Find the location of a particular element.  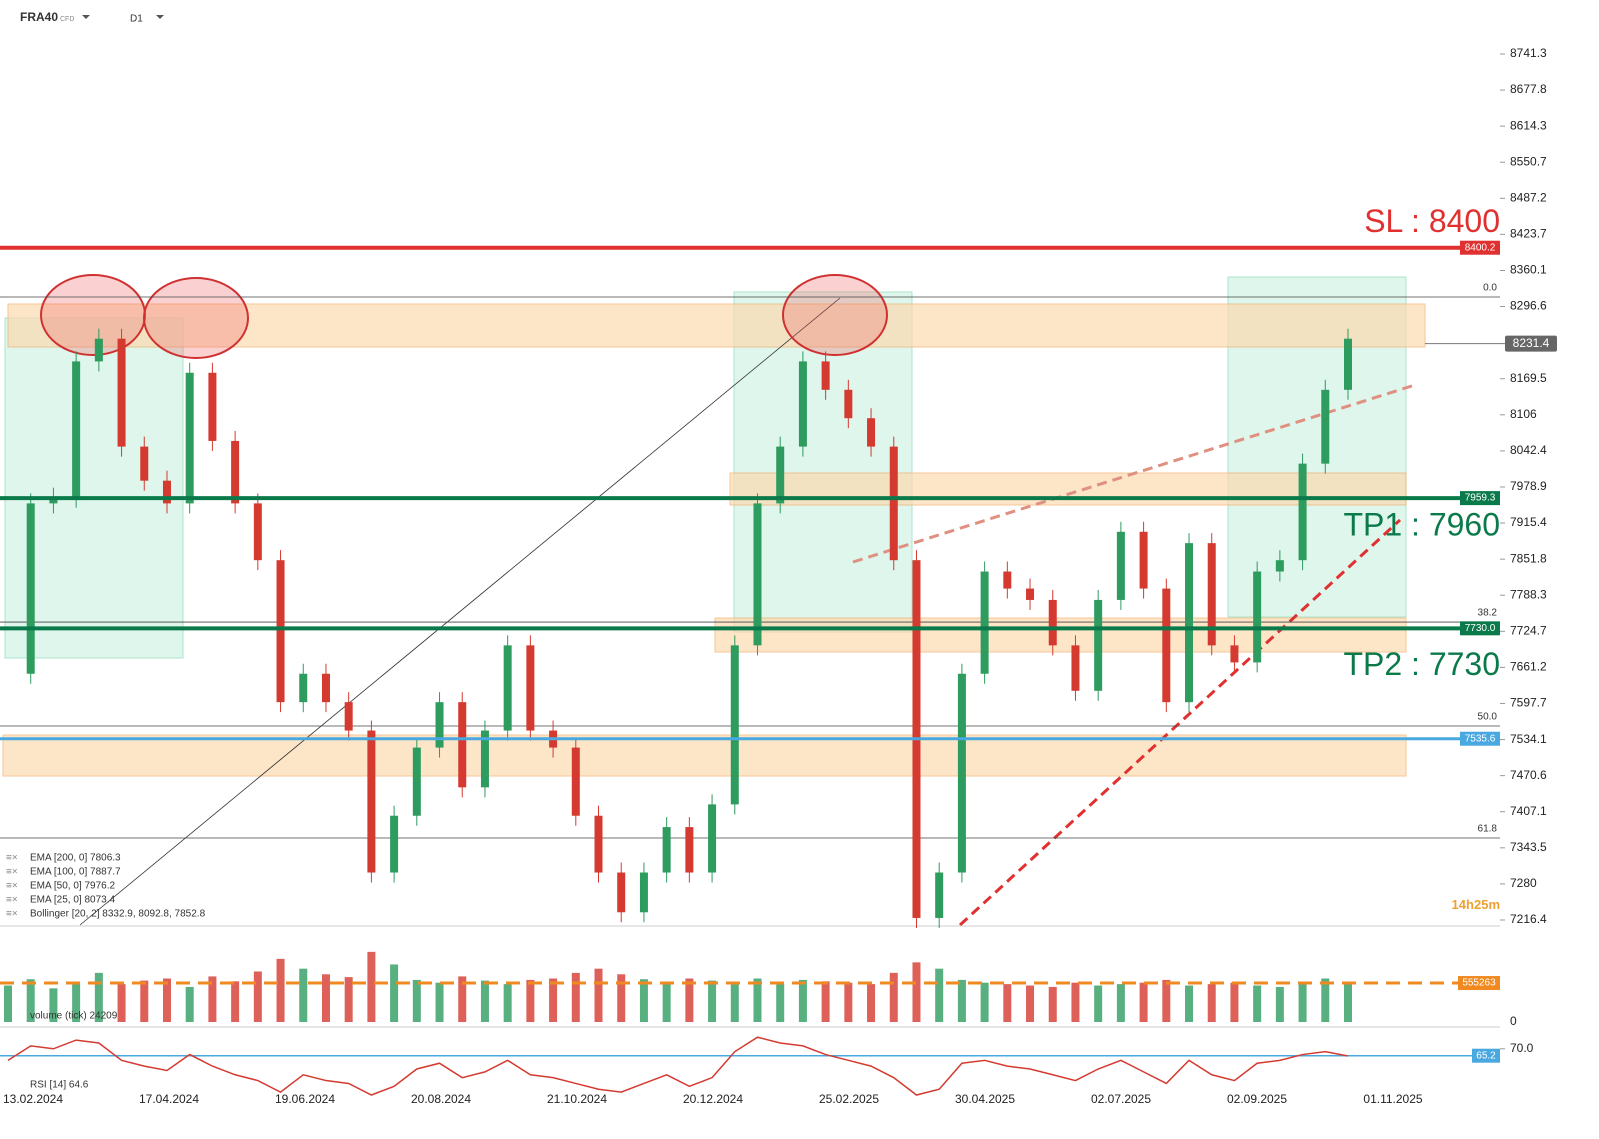

y-tick-label: 8360.1 is located at coordinates (1528, 270).